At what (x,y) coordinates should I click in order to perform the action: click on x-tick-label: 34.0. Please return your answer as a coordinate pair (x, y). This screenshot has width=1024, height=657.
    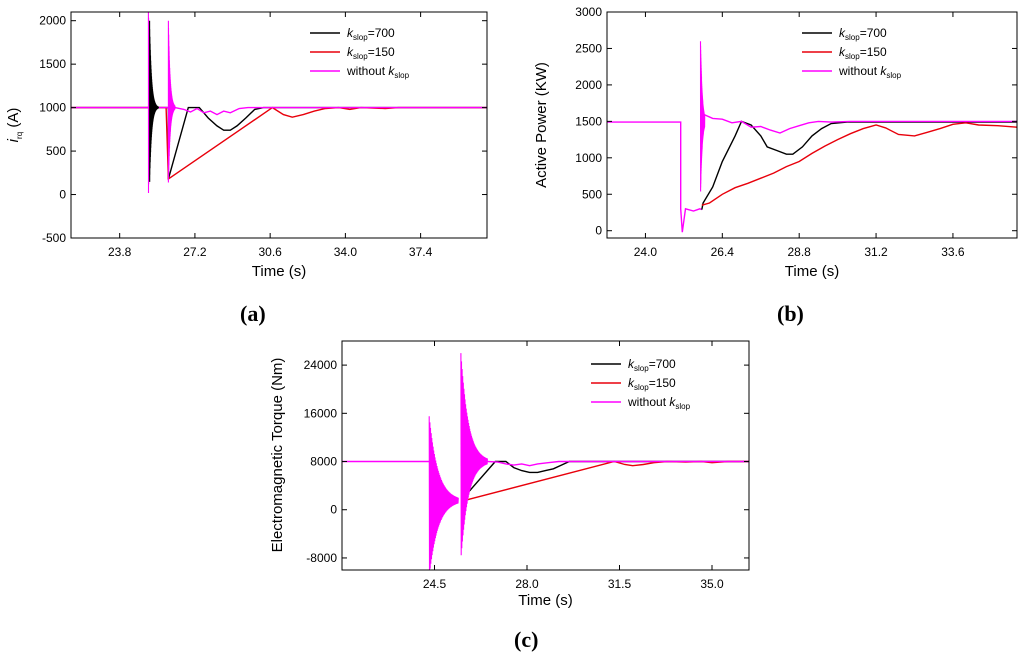
    Looking at the image, I should click on (346, 252).